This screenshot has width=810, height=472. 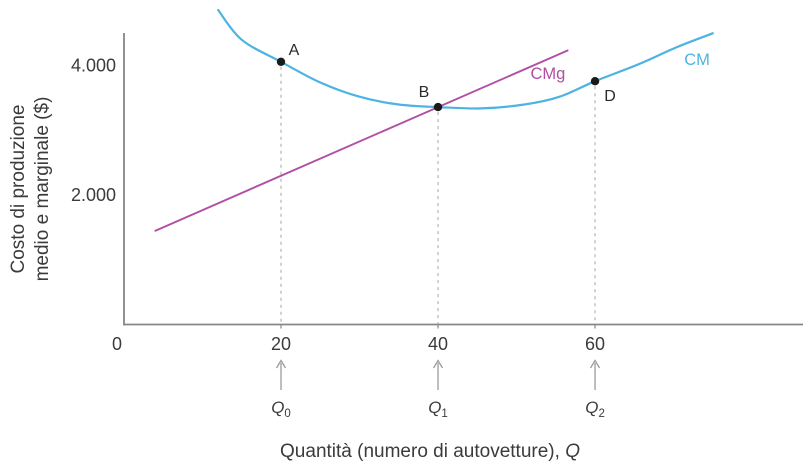 I want to click on point-A, so click(x=281, y=61).